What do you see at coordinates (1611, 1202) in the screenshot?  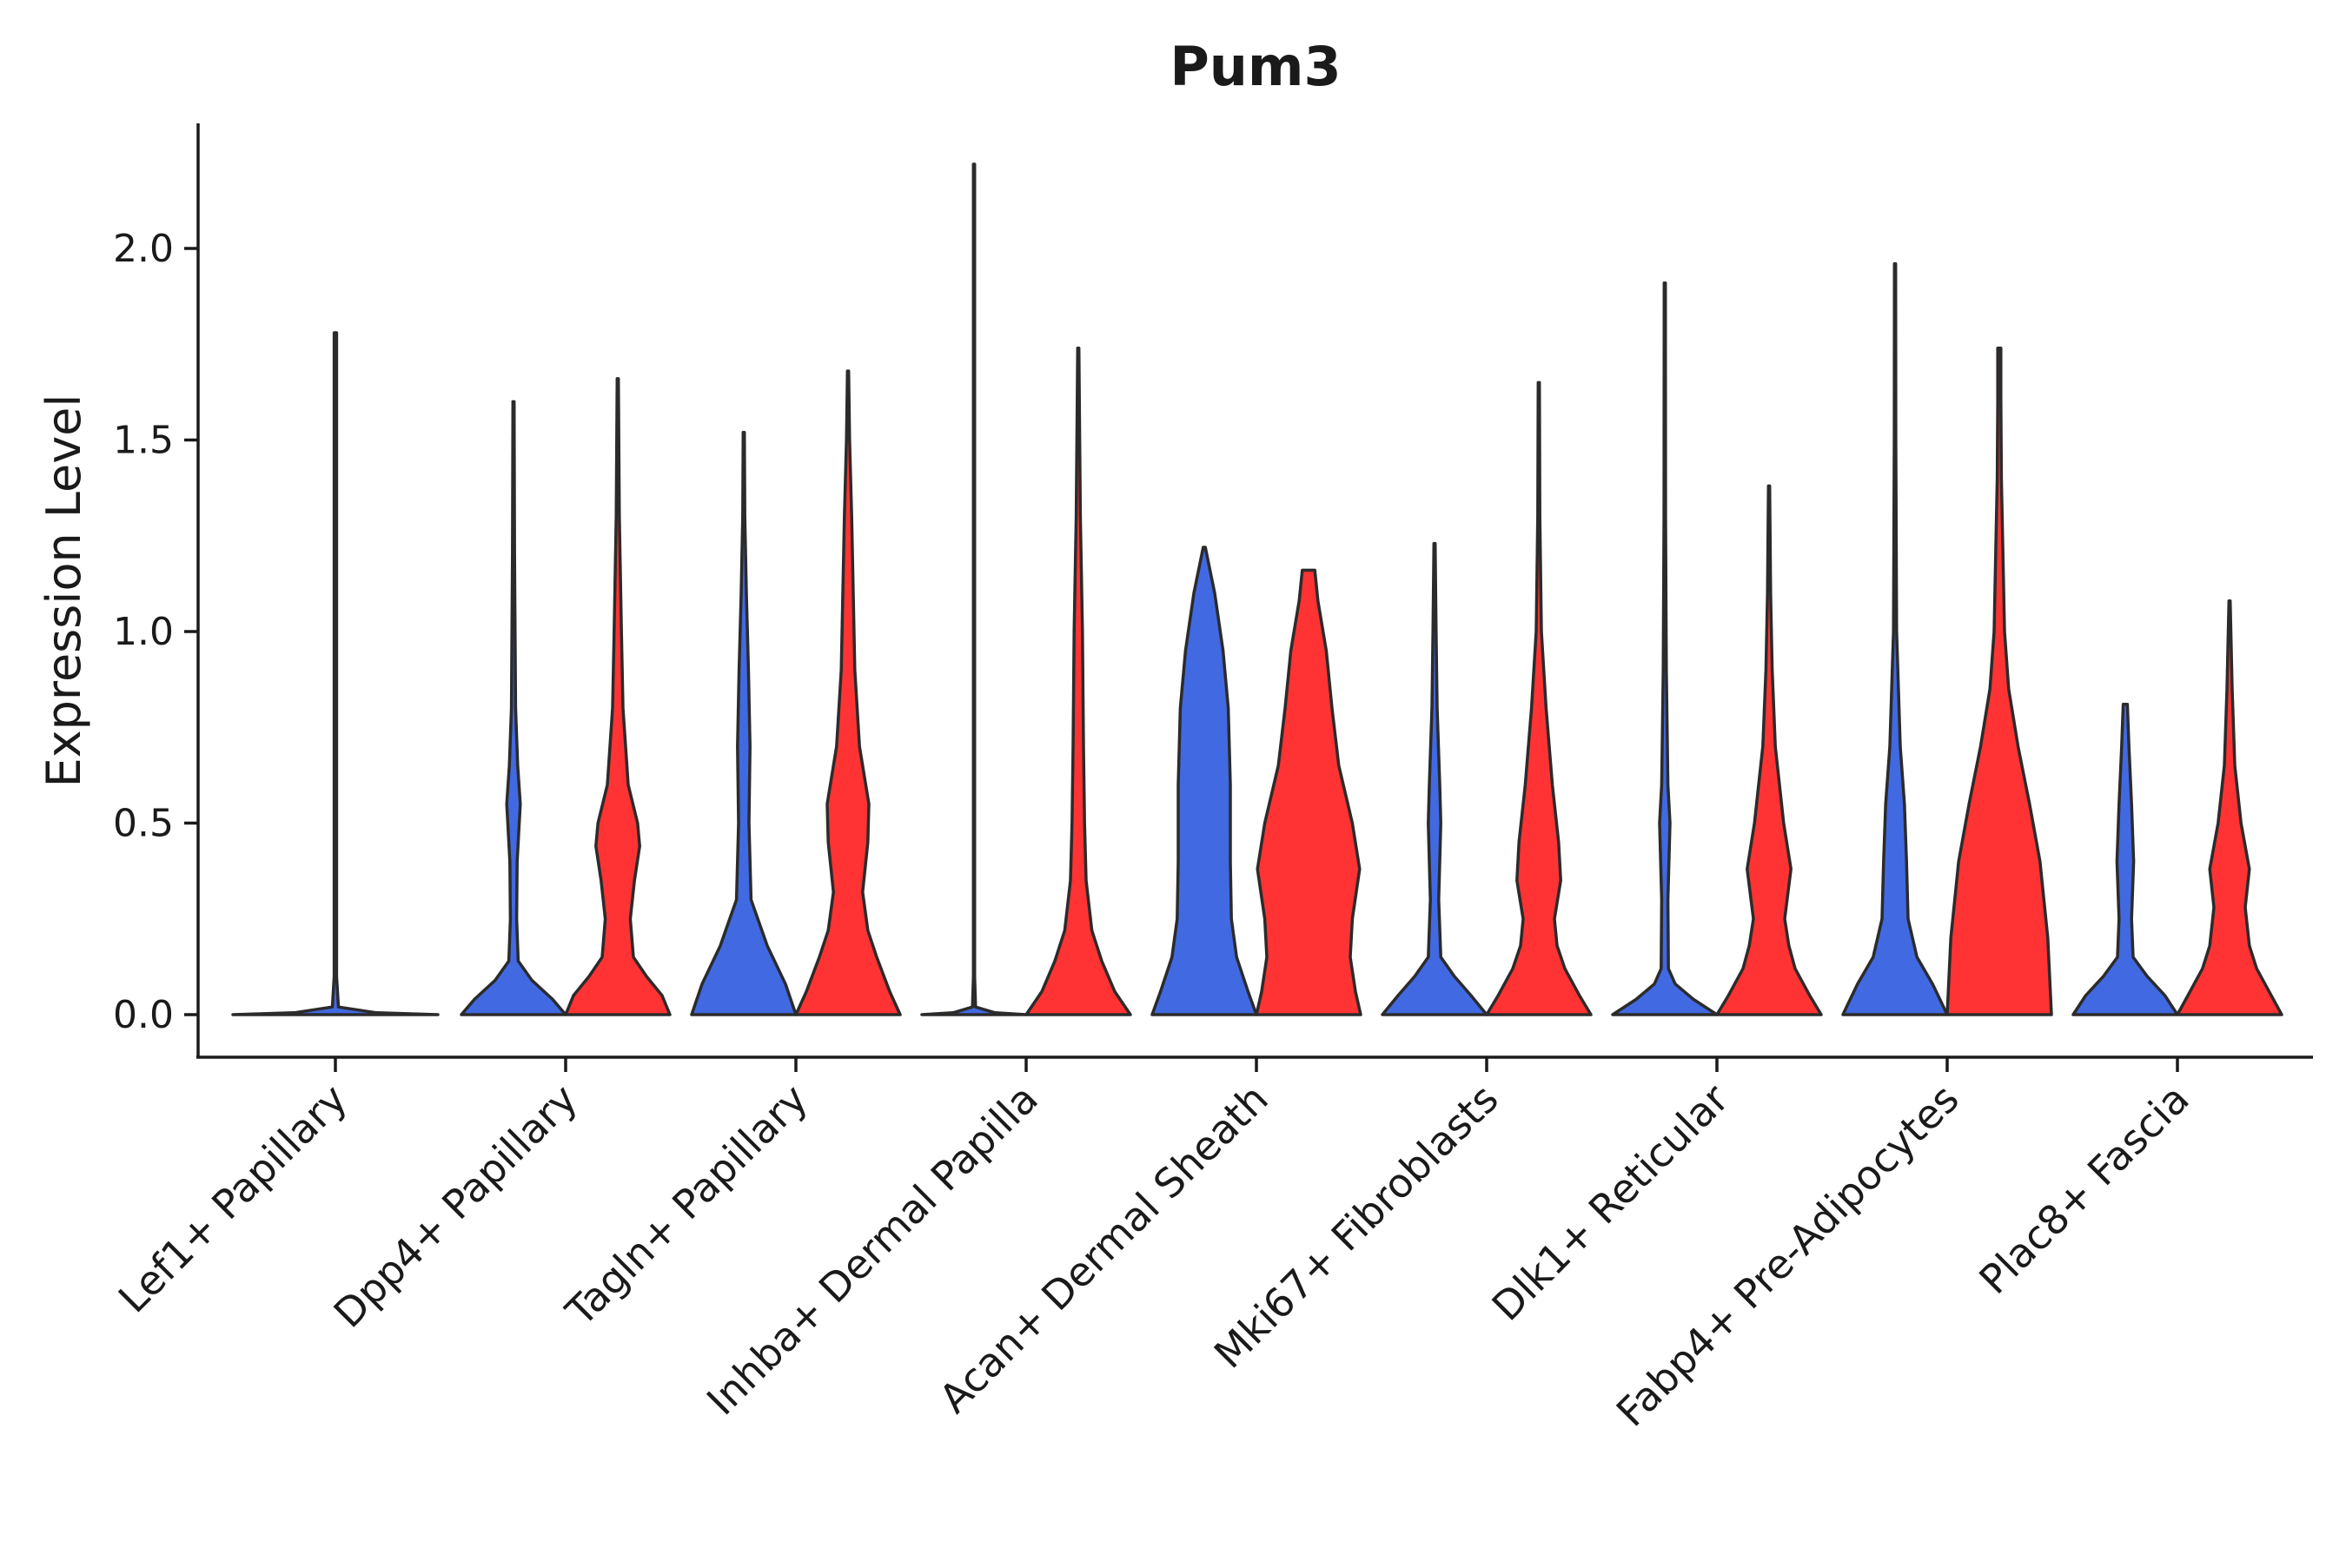 I see `x-tick-label: Dlk1+ Reticular` at bounding box center [1611, 1202].